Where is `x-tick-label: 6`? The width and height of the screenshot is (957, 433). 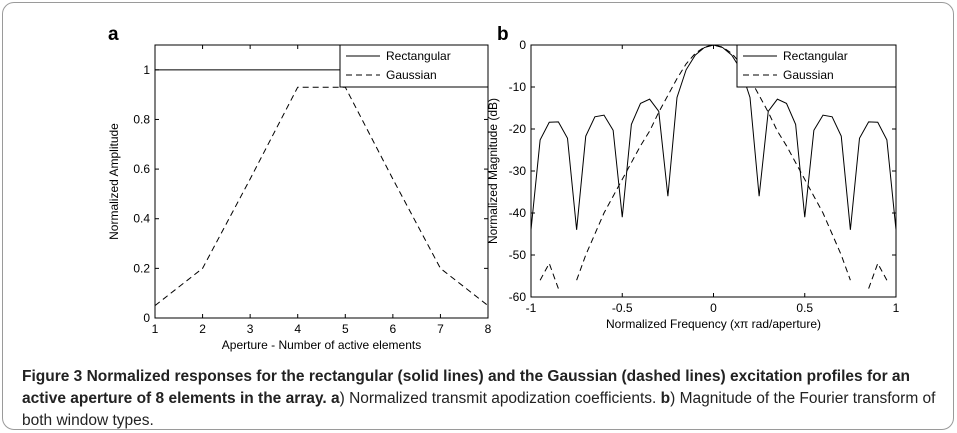 x-tick-label: 6 is located at coordinates (393, 329).